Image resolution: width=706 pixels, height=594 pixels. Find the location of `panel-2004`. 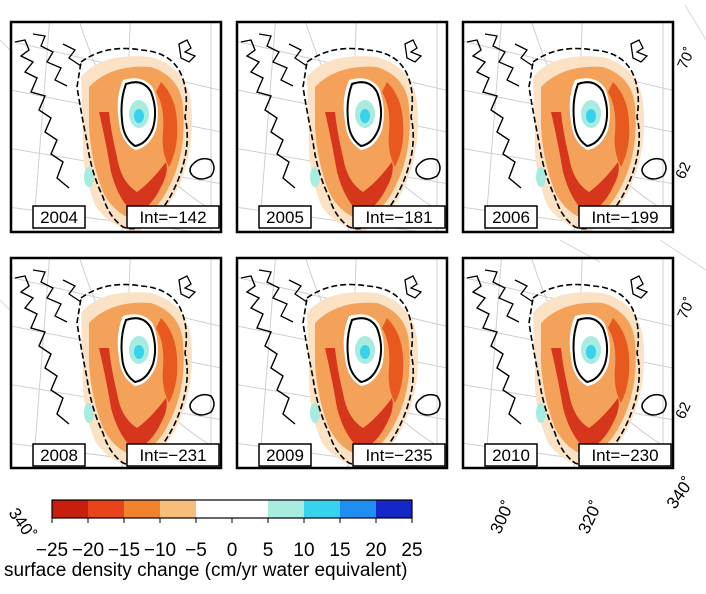

panel-2004 is located at coordinates (116, 127).